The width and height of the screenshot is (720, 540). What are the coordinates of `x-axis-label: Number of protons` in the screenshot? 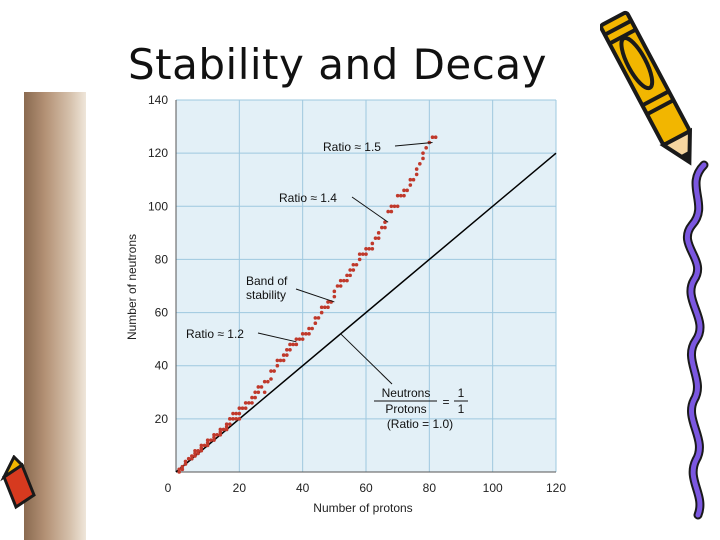 It's located at (362, 508).